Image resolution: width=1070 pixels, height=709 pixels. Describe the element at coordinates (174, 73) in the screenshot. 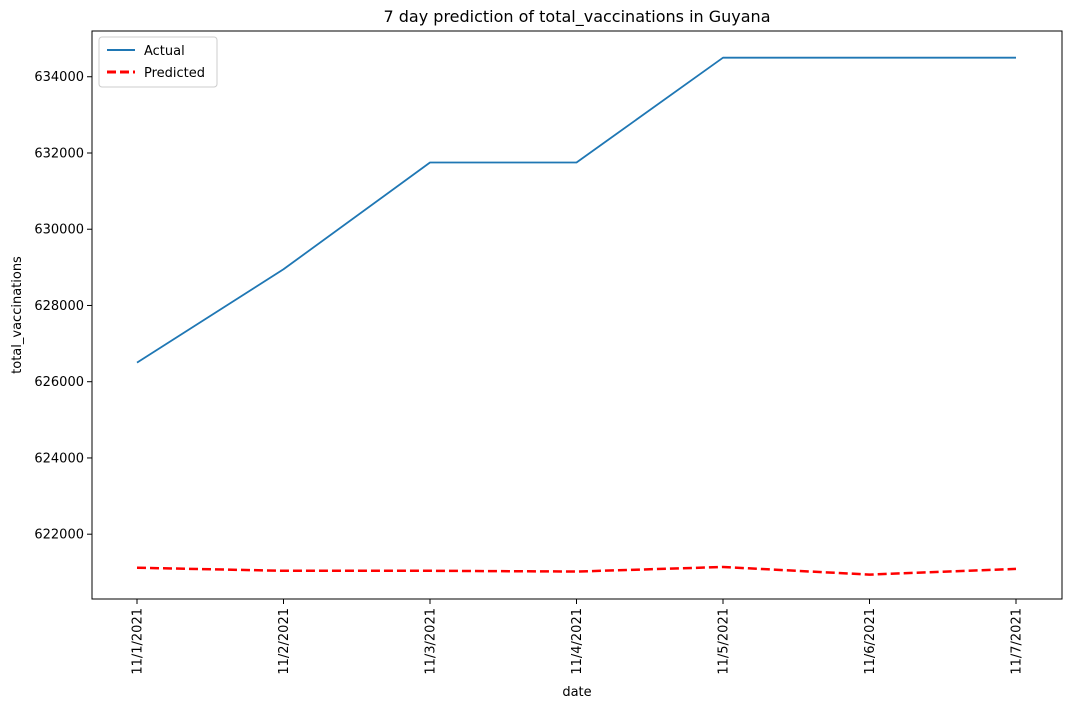

I see `legend-label-predicted: Predicted` at that location.